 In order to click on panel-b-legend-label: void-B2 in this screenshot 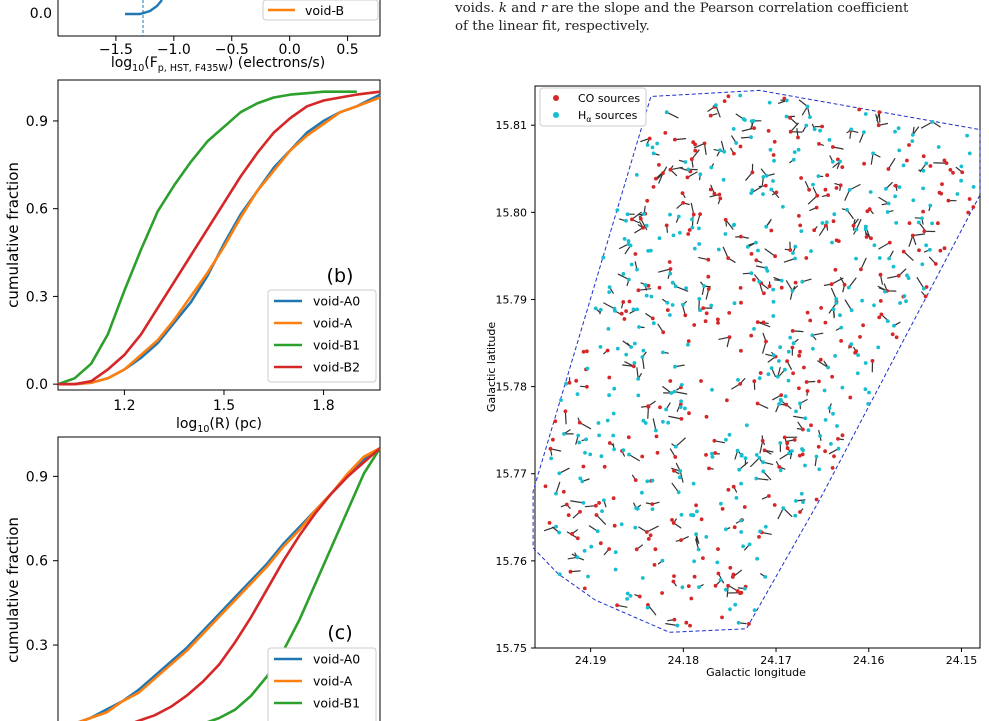, I will do `click(336, 367)`.